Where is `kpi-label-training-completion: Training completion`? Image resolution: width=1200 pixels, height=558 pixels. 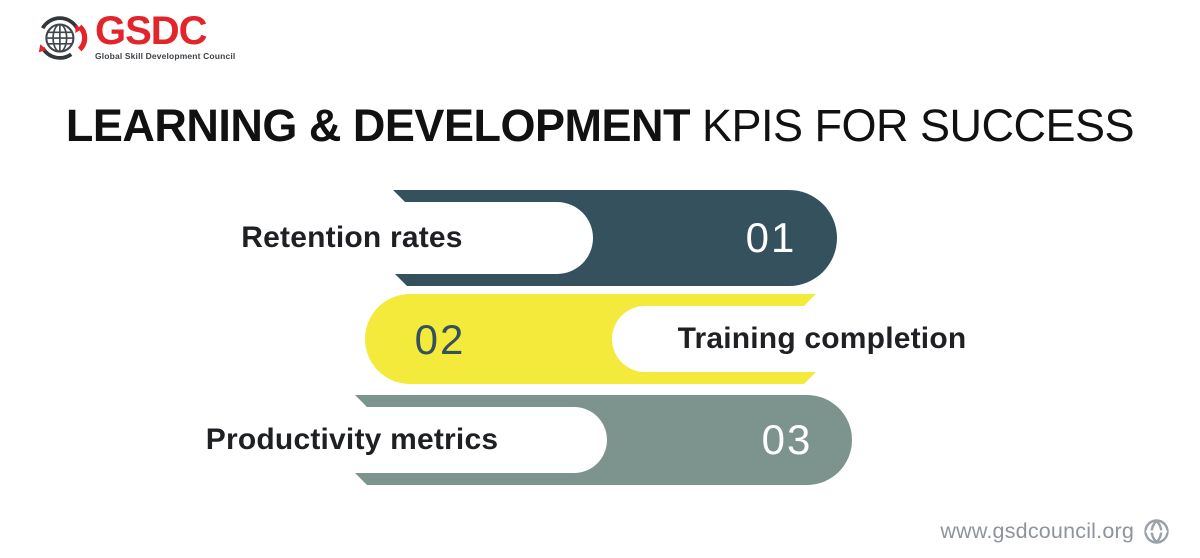 kpi-label-training-completion: Training completion is located at coordinates (822, 338).